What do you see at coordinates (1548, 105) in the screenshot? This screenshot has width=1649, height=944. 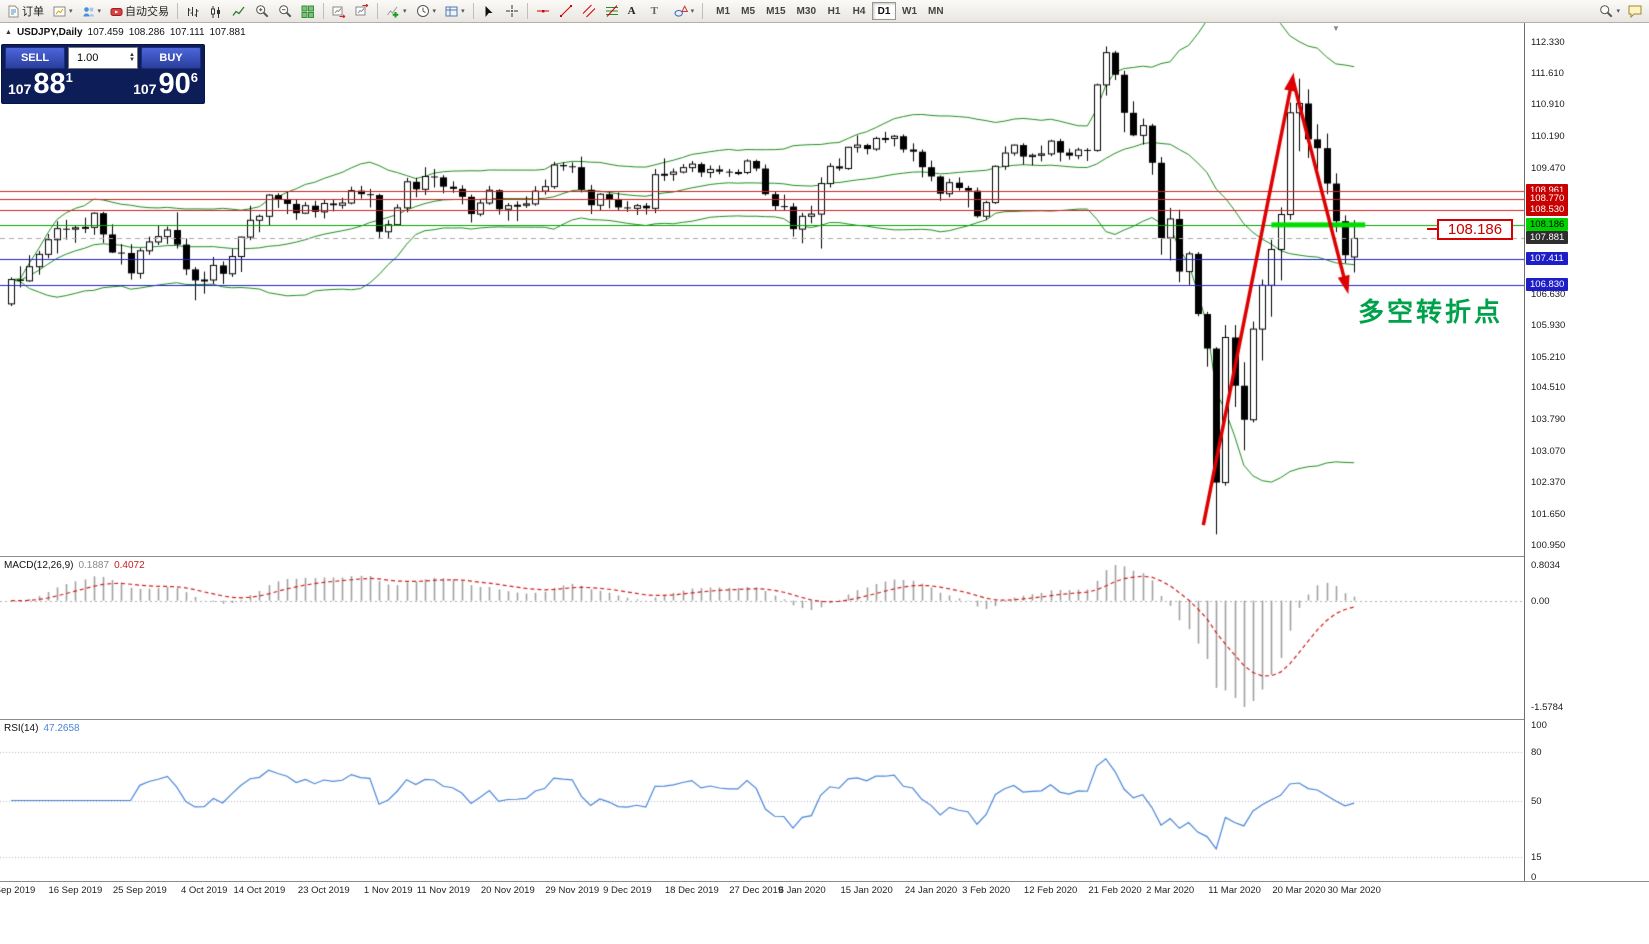 I see `price-tick-label: 110.910` at bounding box center [1548, 105].